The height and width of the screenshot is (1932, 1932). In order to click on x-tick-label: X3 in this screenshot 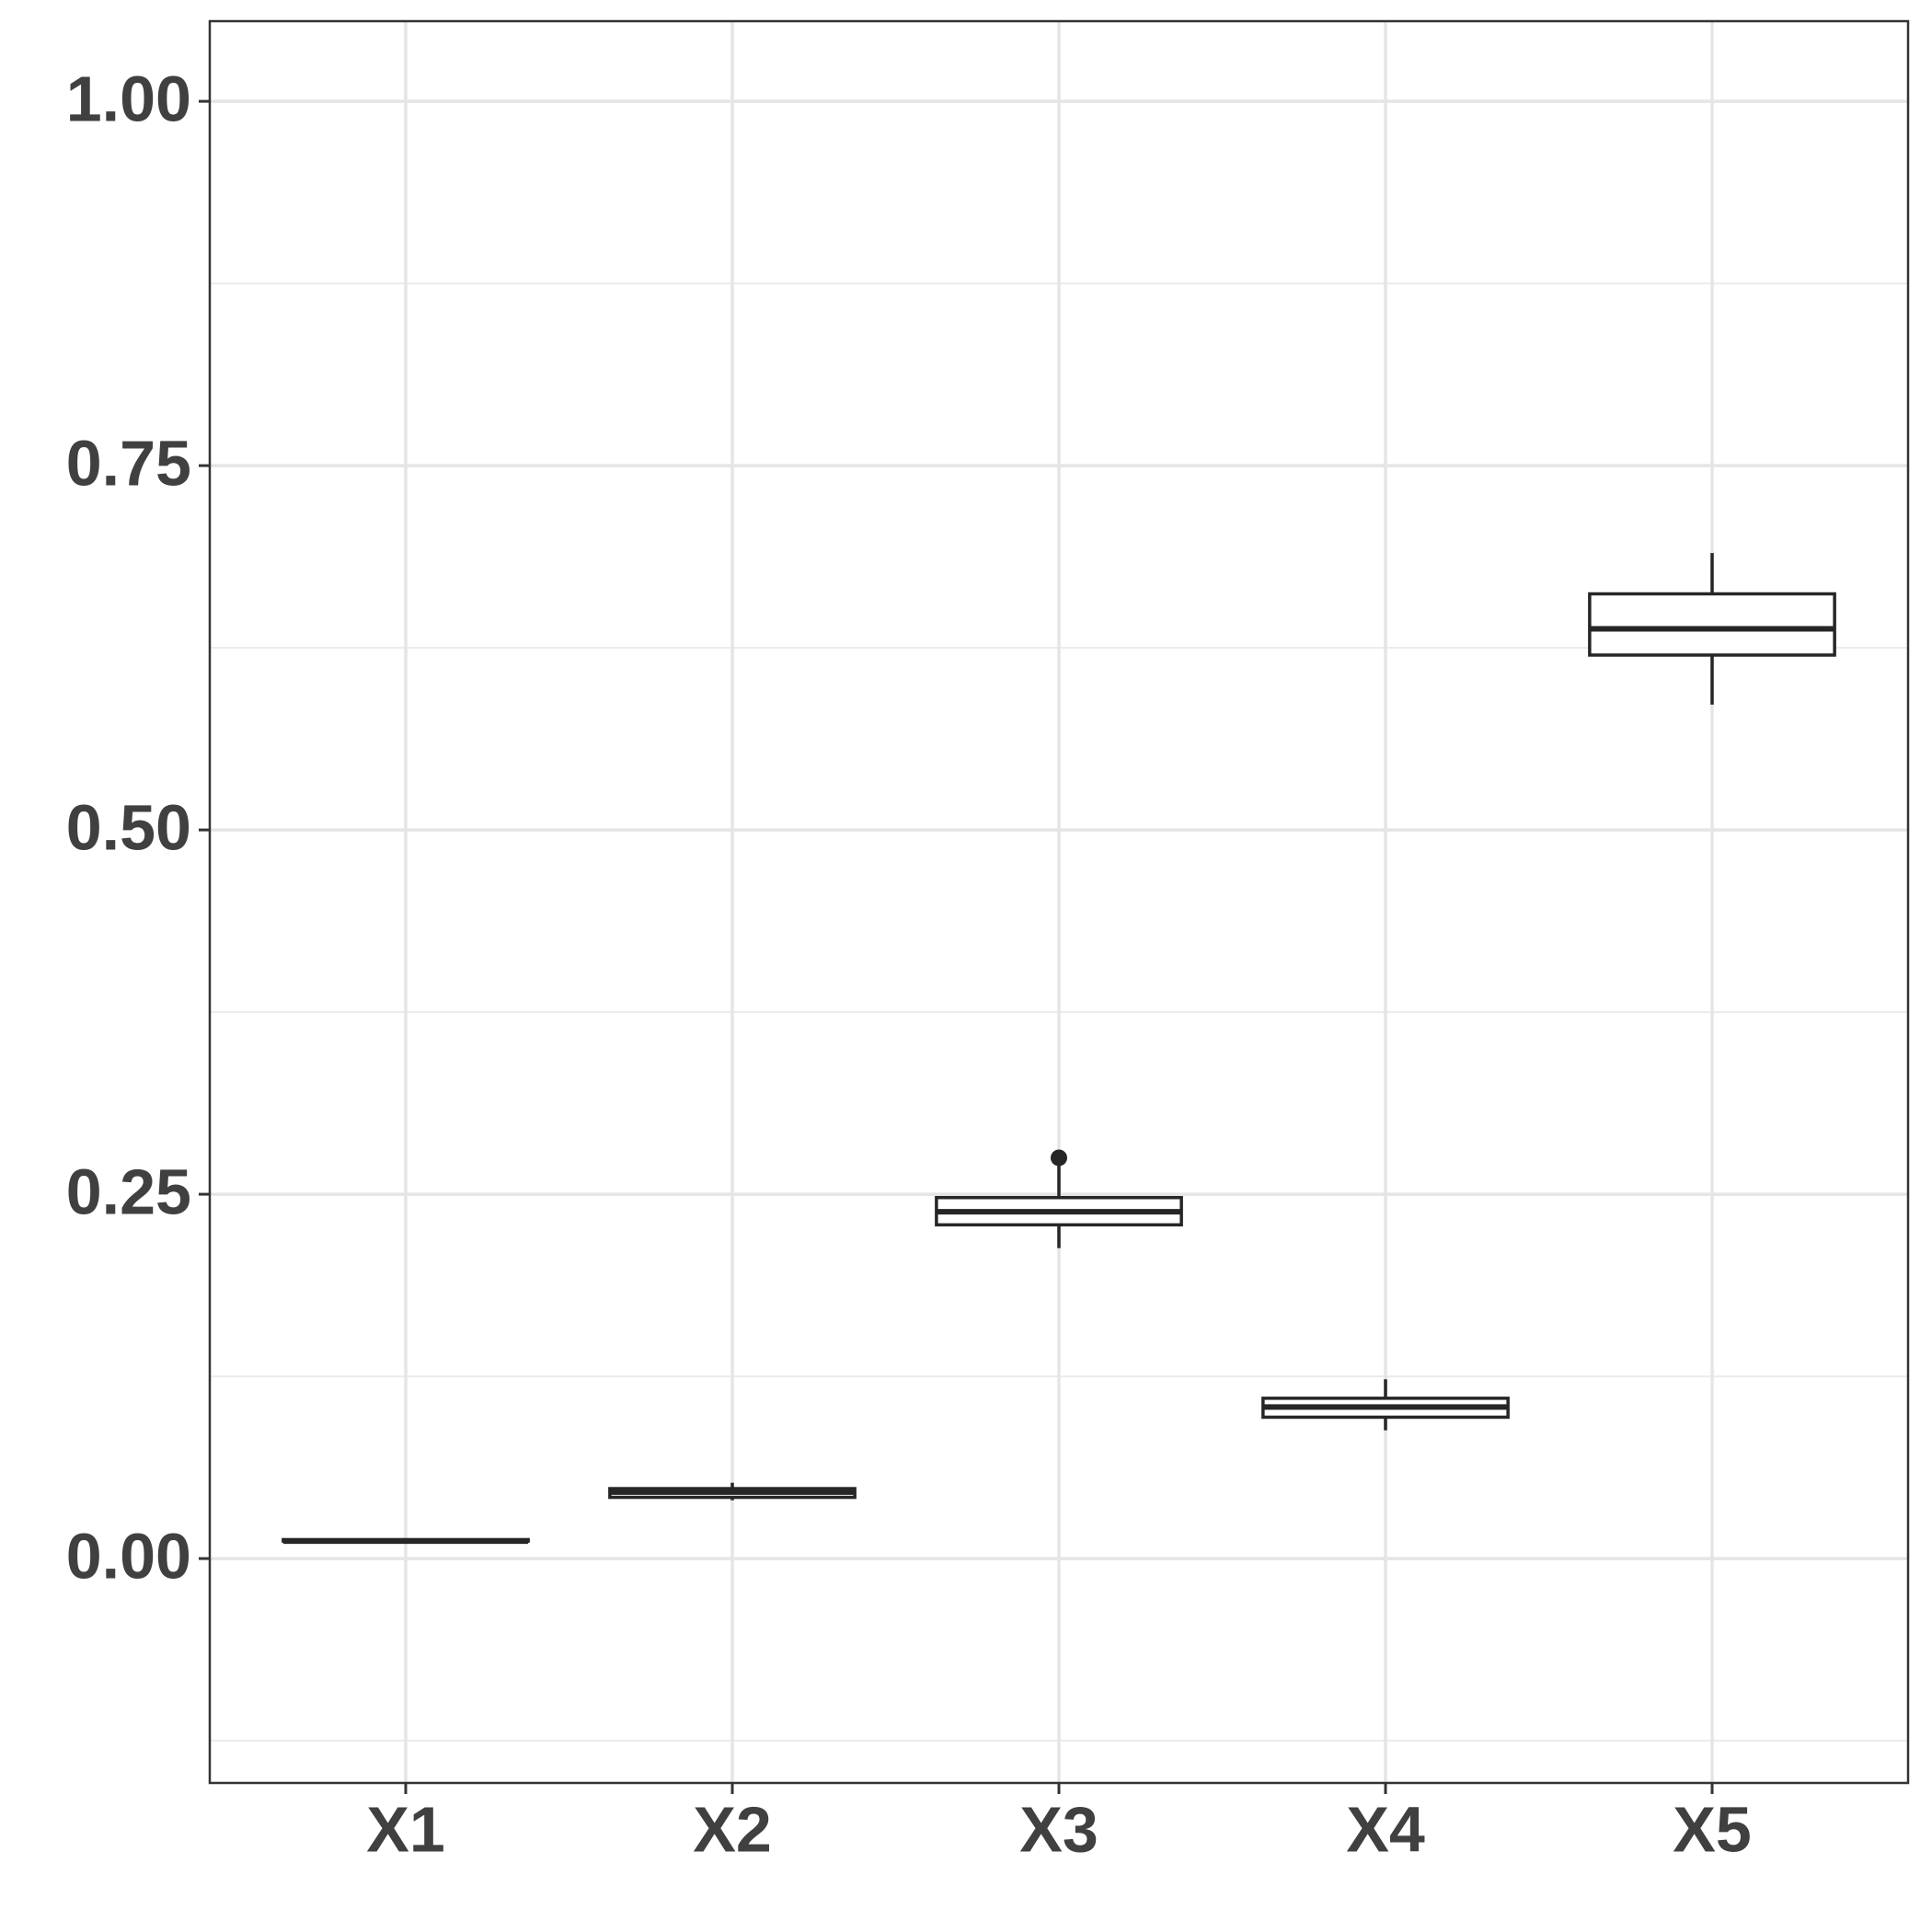, I will do `click(1058, 1829)`.